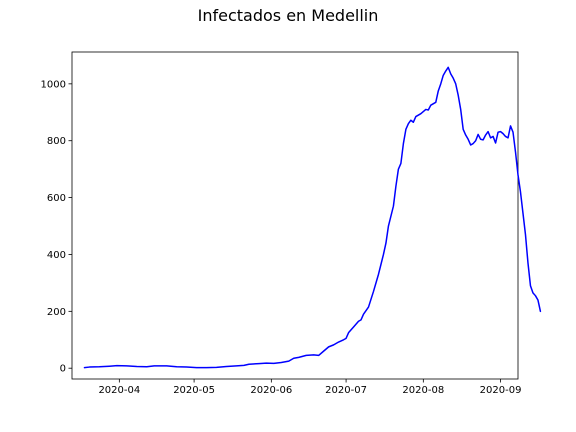  Describe the element at coordinates (423, 390) in the screenshot. I see `x-tick-label: 2020-08` at that location.